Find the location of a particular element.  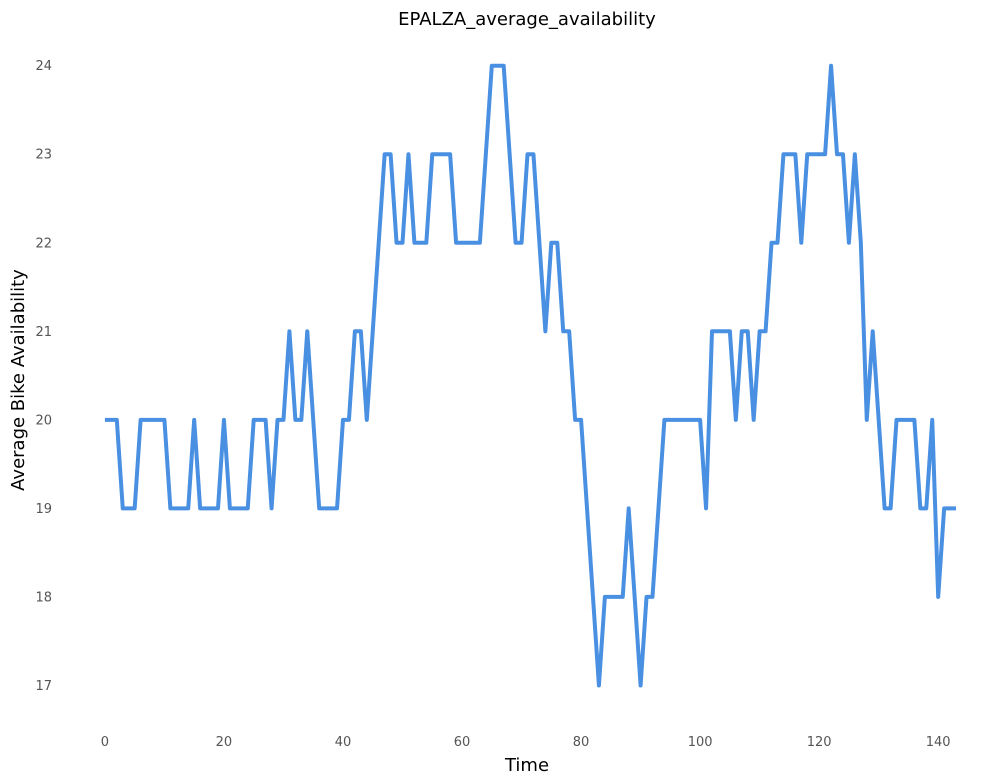

x-tick-label: 100 is located at coordinates (700, 742).